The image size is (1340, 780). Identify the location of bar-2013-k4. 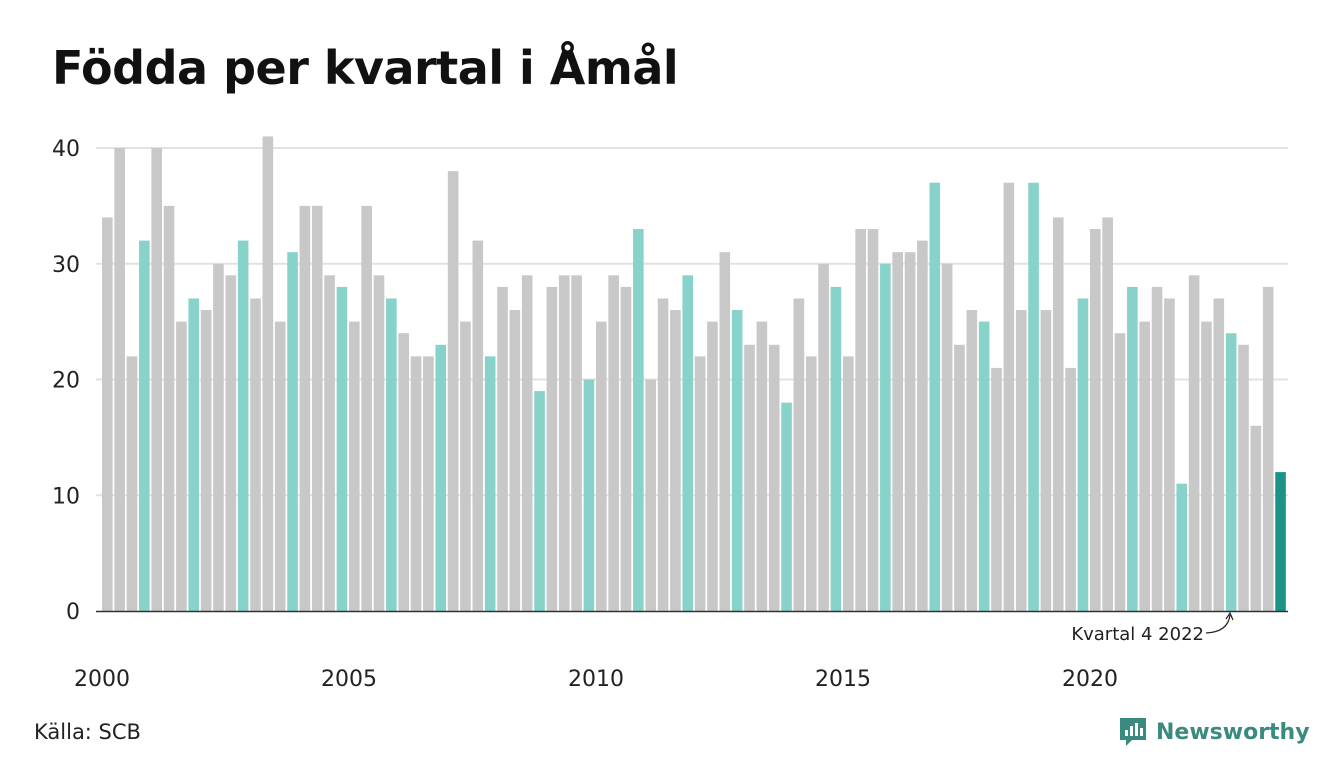
(786, 506).